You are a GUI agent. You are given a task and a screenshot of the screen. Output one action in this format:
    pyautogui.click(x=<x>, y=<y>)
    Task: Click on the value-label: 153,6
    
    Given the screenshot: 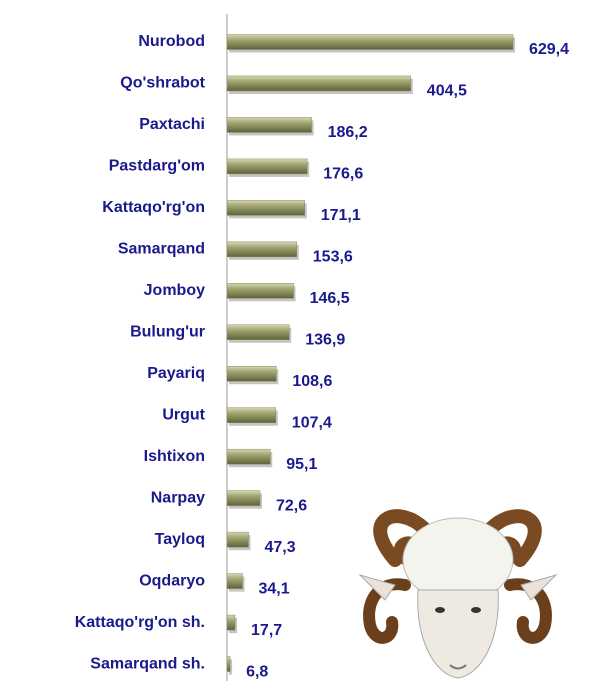 What is the action you would take?
    pyautogui.click(x=333, y=257)
    